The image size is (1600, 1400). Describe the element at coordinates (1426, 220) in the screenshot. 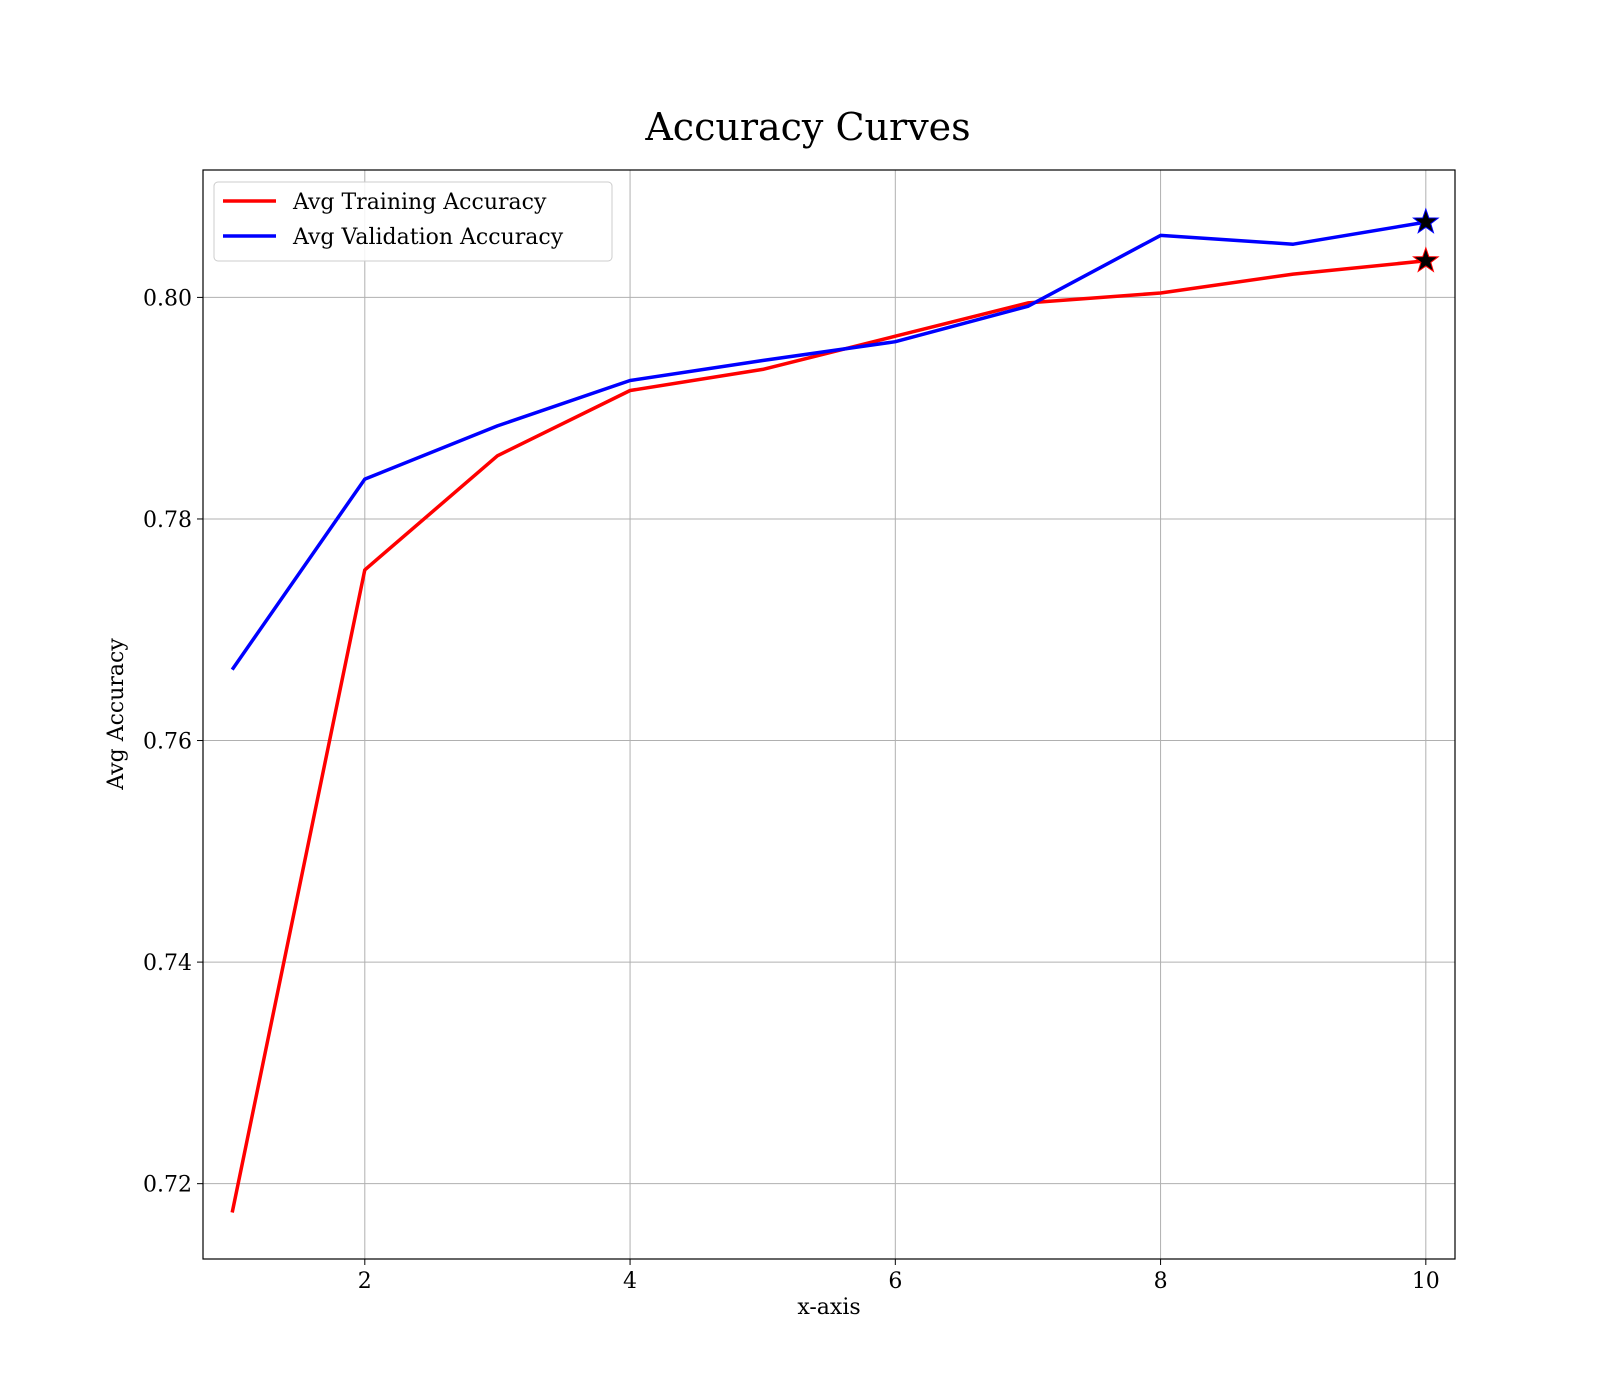

I see `avg-validation-accuracy-star-marker` at that location.